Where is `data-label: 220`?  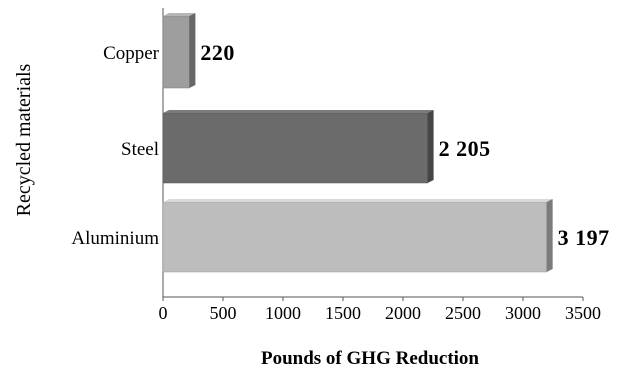 data-label: 220 is located at coordinates (217, 52).